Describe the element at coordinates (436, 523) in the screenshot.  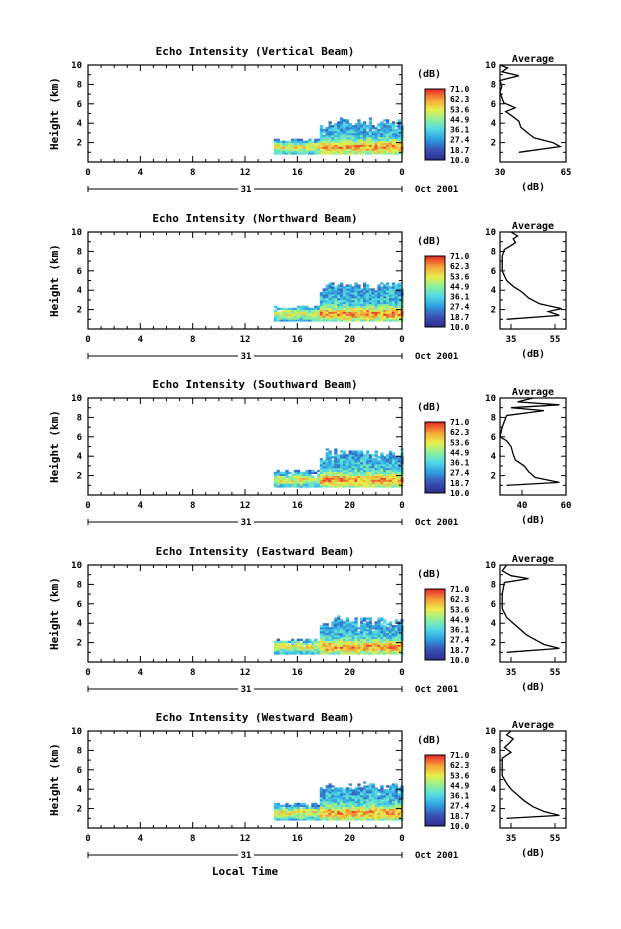
I see `date-suffix-label: Oct 2001` at that location.